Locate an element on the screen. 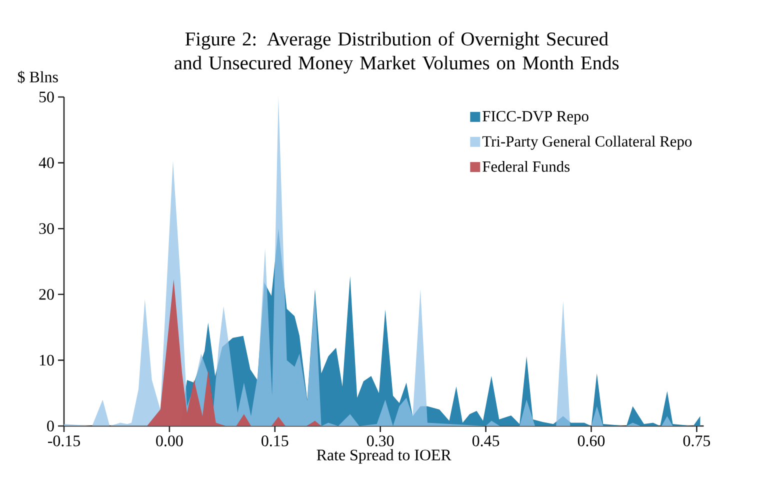 This screenshot has height=493, width=770. x-axis-title: Rate Spread to IOER is located at coordinates (384, 456).